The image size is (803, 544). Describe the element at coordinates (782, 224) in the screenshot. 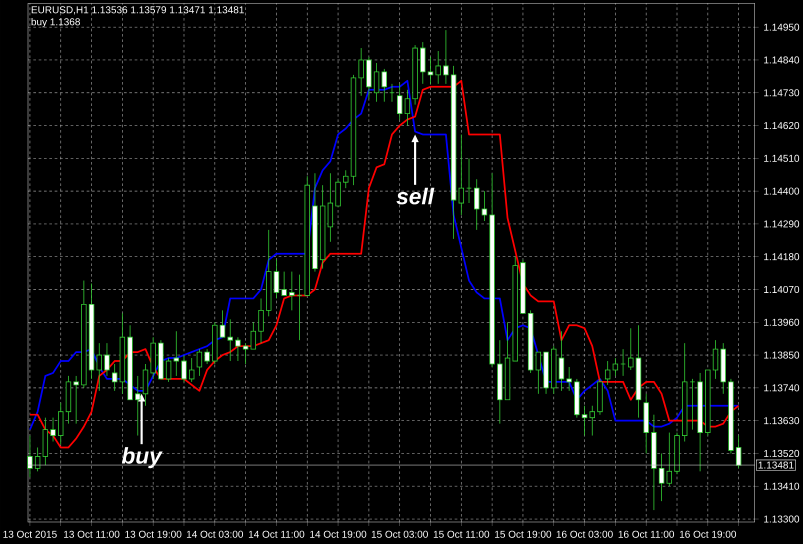

I see `y-tick-label: 1.14290` at that location.